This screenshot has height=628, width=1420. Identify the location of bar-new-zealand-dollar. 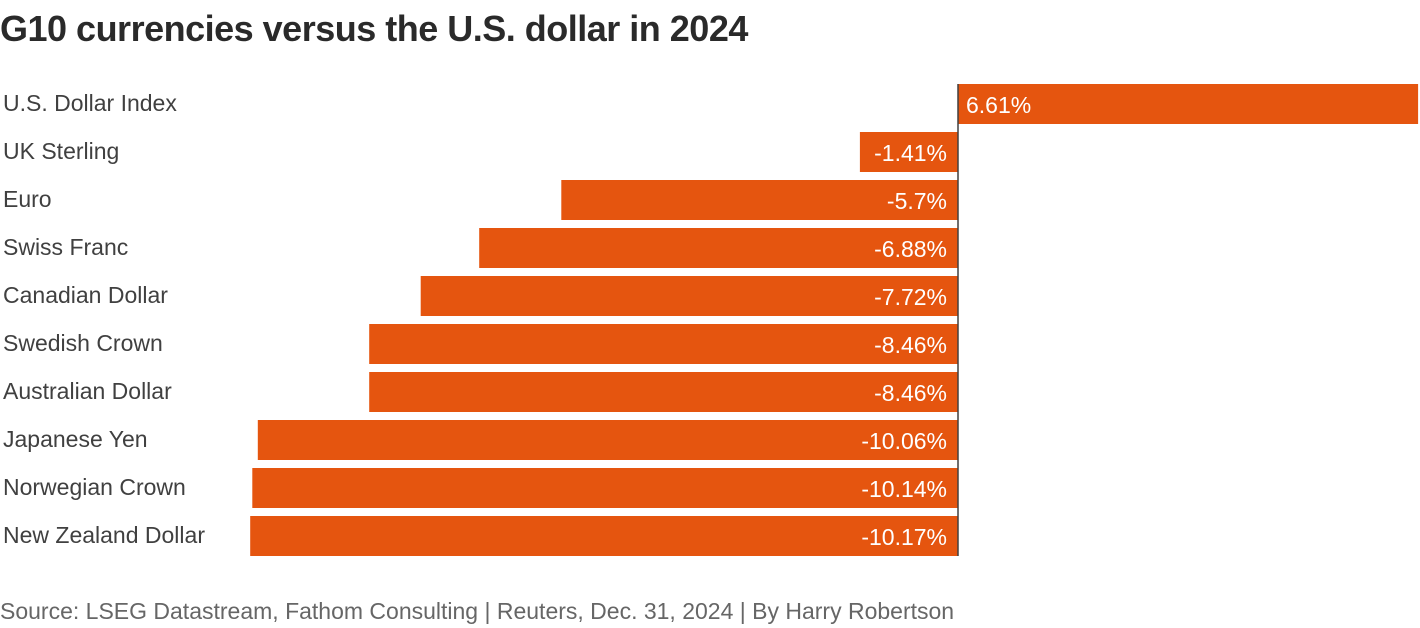
(604, 536).